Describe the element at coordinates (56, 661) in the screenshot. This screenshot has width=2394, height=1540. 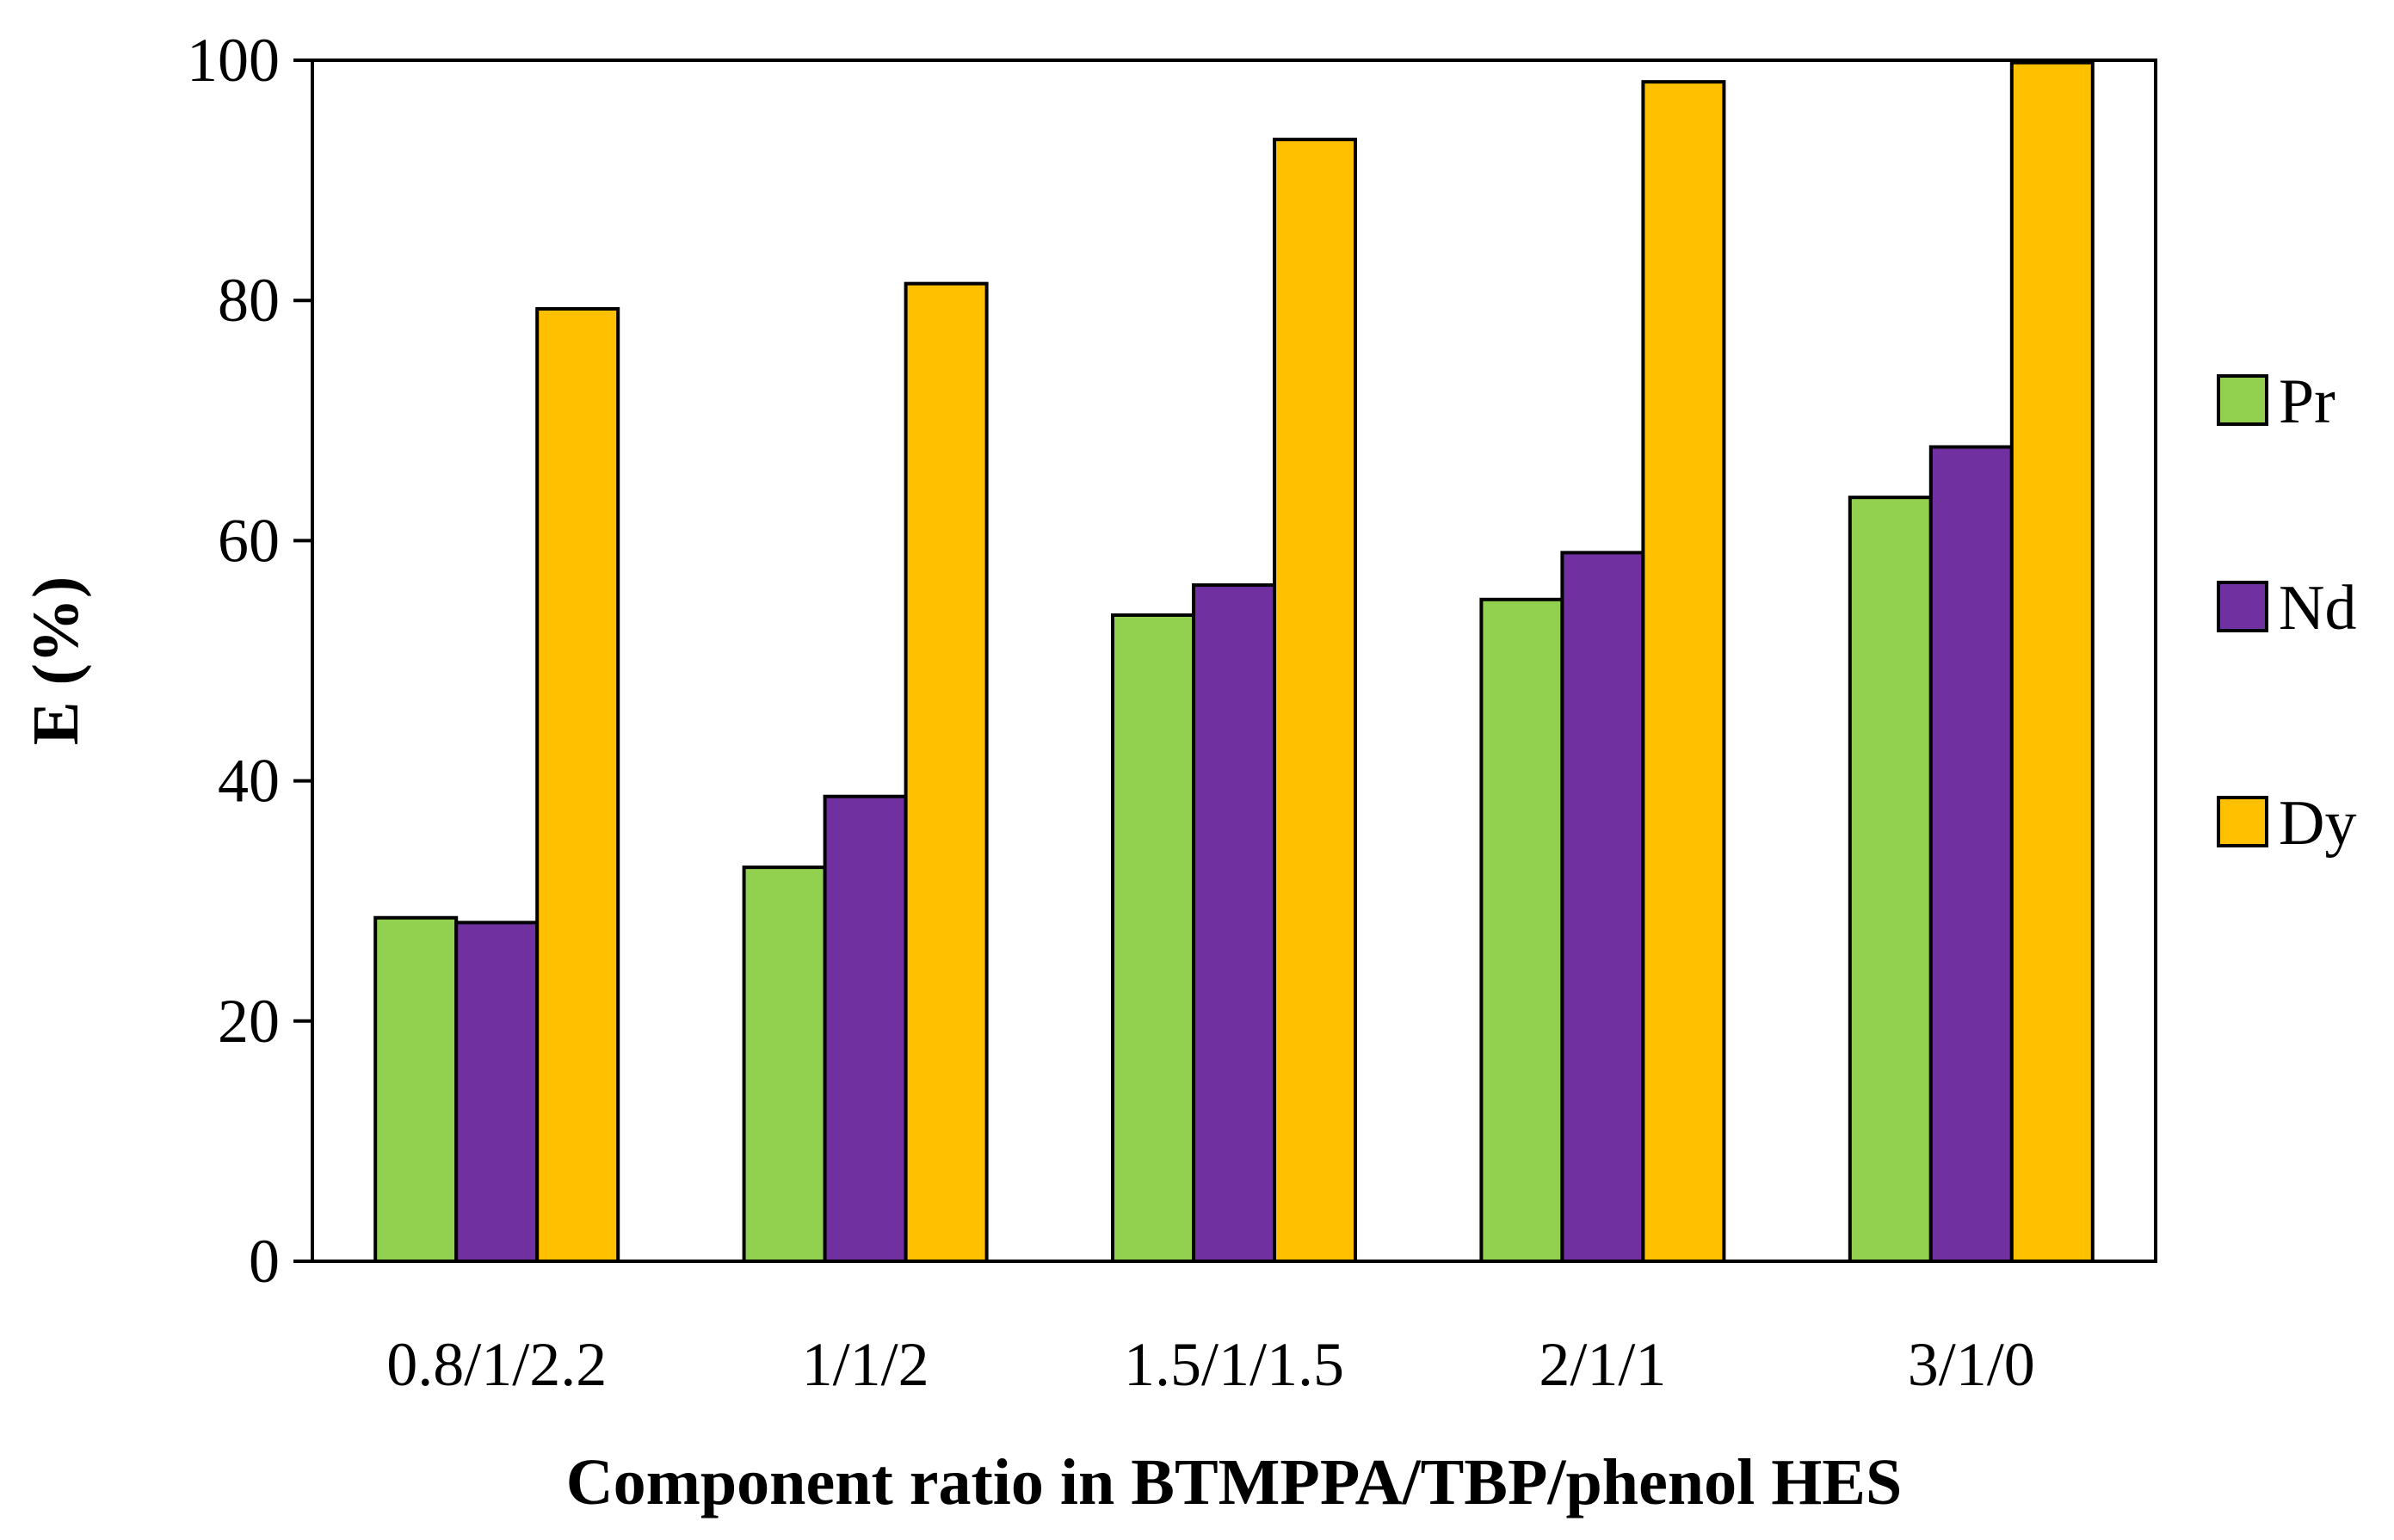
I see `y-axis-title: E (%)` at that location.